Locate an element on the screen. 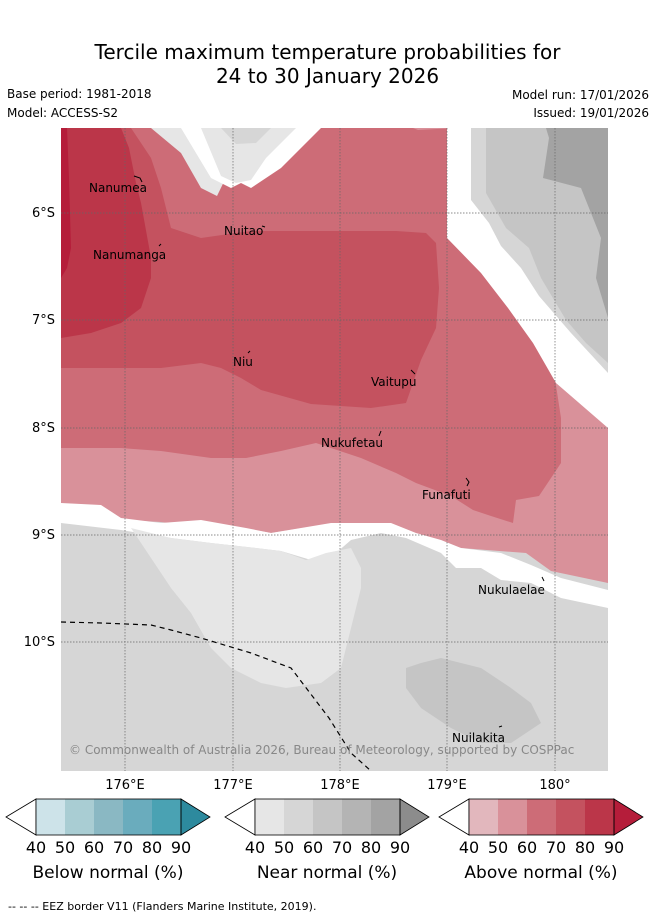  colorbar-above-tick: 50 is located at coordinates (498, 847).